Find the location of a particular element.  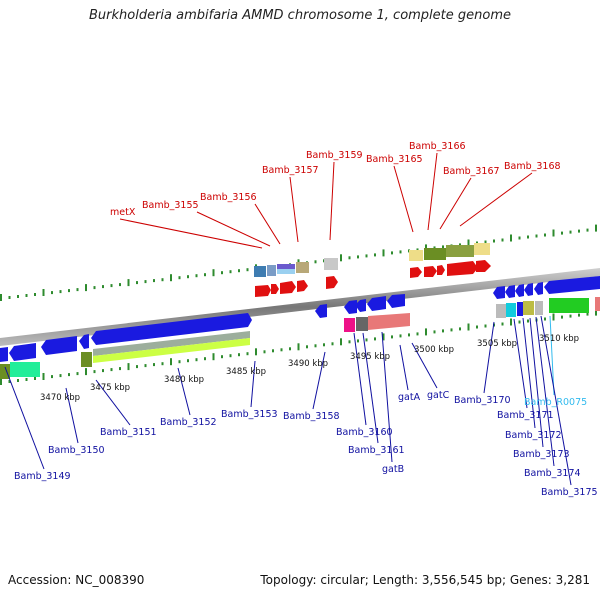

gene-label-upper: Bamb_3165 is located at coordinates (394, 159).